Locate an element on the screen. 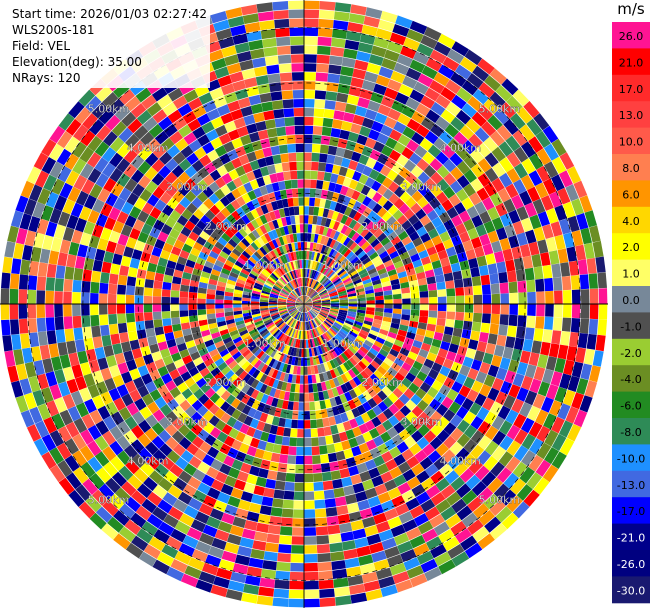 The image size is (650, 610). nrays-text: NRays: 120 is located at coordinates (46, 78).